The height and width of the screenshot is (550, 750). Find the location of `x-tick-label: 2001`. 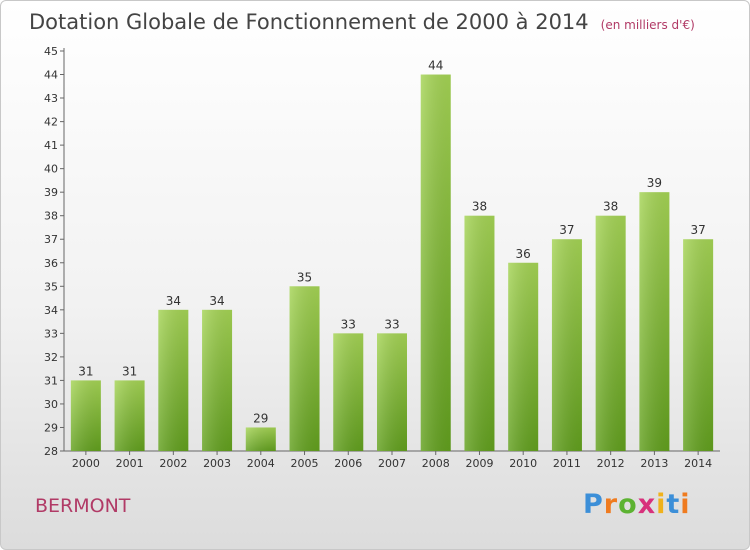

x-tick-label: 2001 is located at coordinates (130, 463).